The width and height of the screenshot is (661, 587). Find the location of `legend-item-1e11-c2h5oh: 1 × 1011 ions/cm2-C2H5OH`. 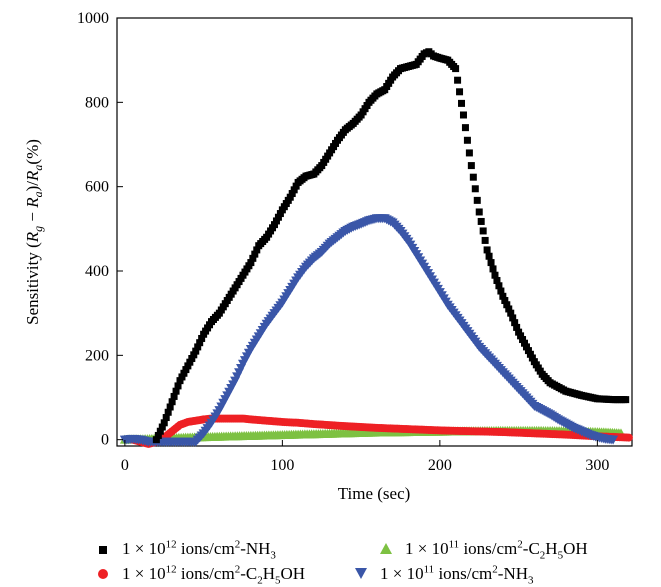

legend-item-1e11-c2h5oh: 1 × 1011 ions/cm2-C2H5OH is located at coordinates (483, 550).